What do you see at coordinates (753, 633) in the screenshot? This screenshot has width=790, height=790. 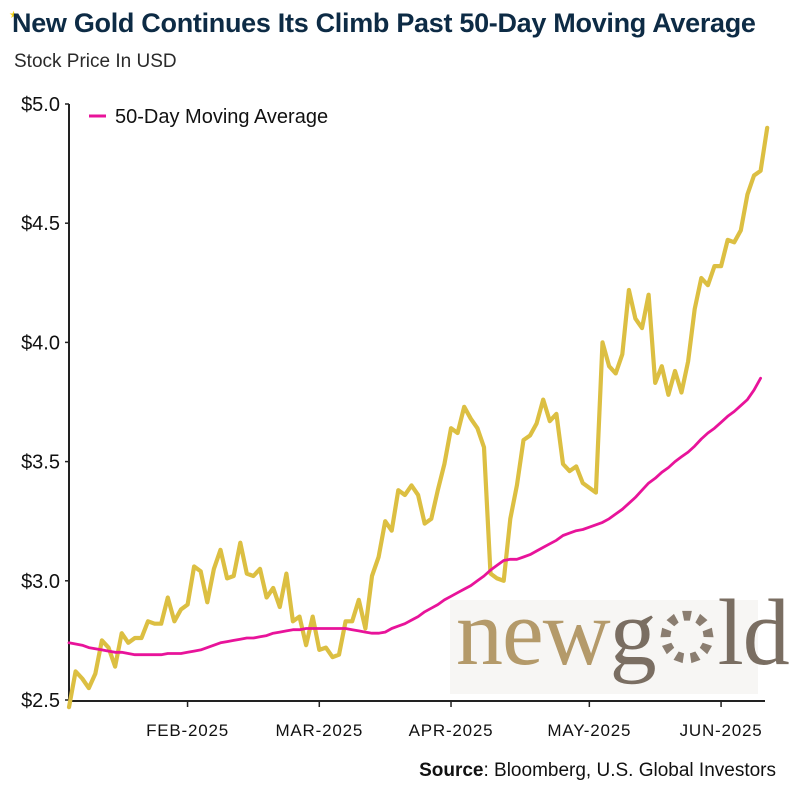 I see `logo-text-ld: ld` at bounding box center [753, 633].